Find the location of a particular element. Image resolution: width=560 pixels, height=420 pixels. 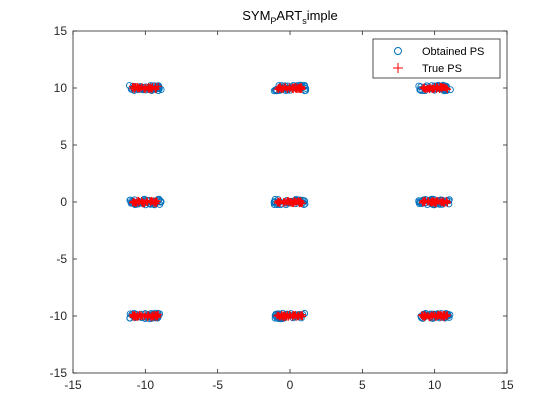

y-tick-label: 15 is located at coordinates (61, 31).